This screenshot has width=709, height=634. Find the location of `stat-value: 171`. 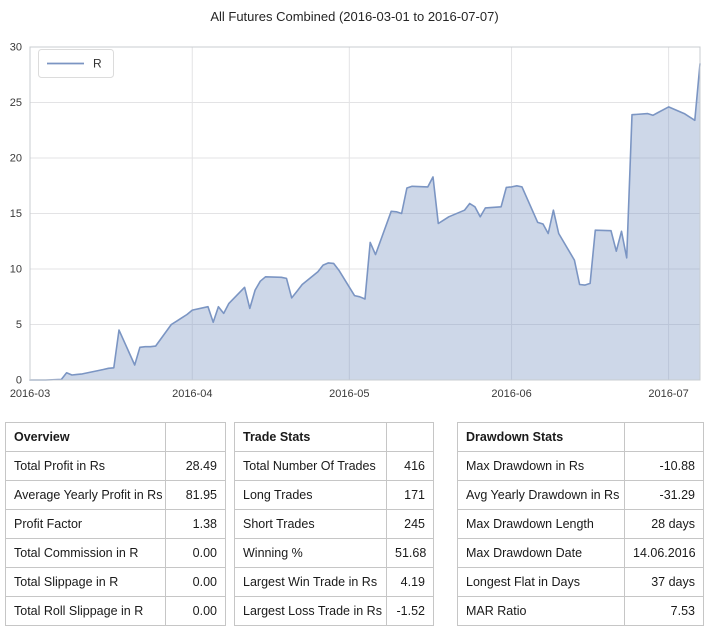

stat-value: 171 is located at coordinates (410, 495).